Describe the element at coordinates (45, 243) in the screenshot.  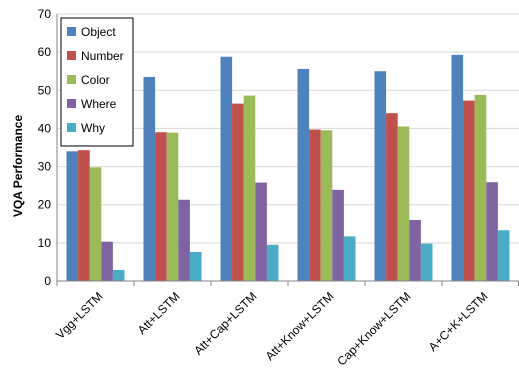
I see `y-tick-label: 10` at that location.